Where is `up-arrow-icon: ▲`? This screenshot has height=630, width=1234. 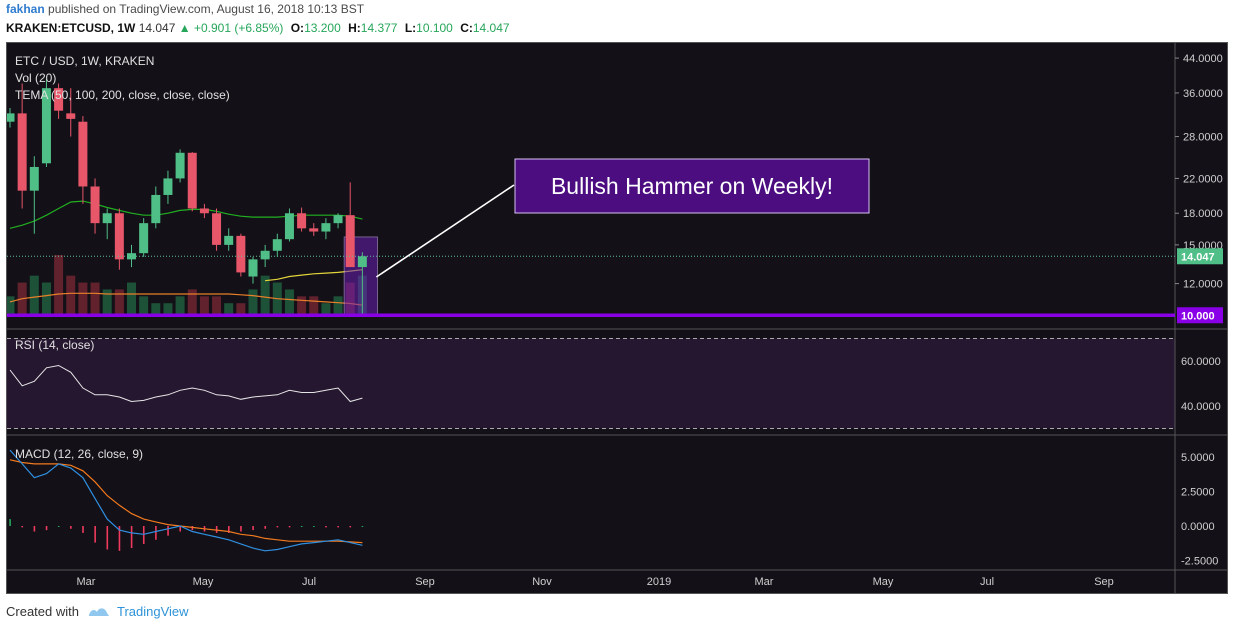
up-arrow-icon: ▲ is located at coordinates (184, 28).